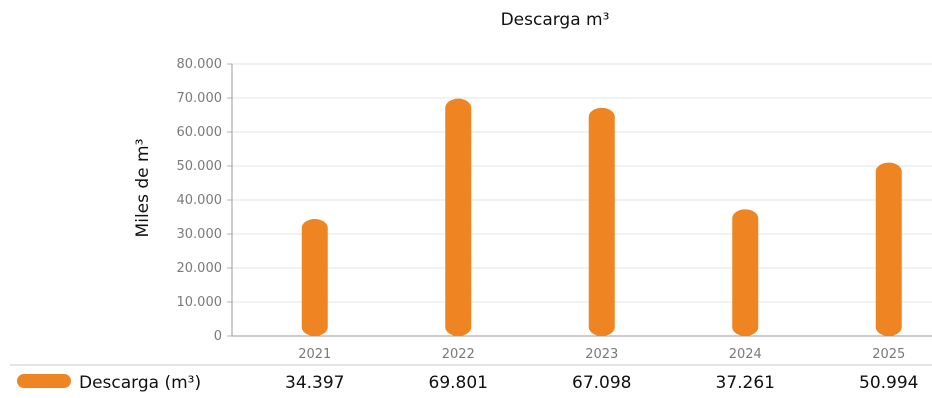 The width and height of the screenshot is (932, 398). I want to click on y-tick-label: 40.000, so click(200, 200).